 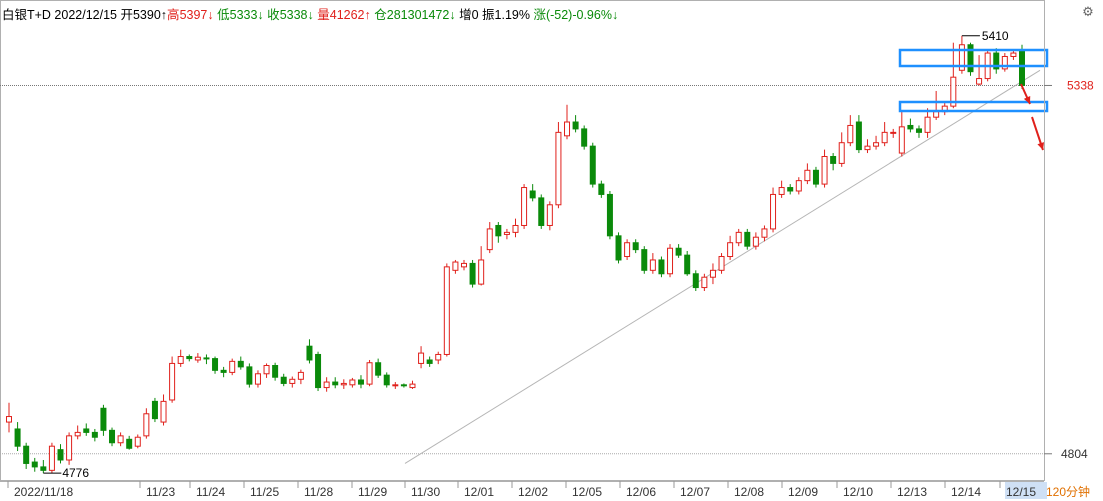 I want to click on open-interest-label: 仓, so click(x=380, y=15).